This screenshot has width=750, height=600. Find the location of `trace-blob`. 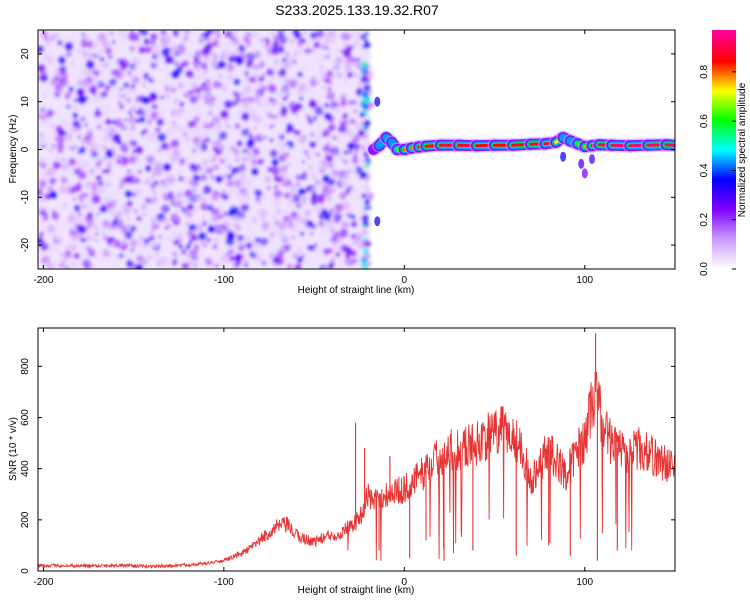

trace-blob is located at coordinates (584, 173).